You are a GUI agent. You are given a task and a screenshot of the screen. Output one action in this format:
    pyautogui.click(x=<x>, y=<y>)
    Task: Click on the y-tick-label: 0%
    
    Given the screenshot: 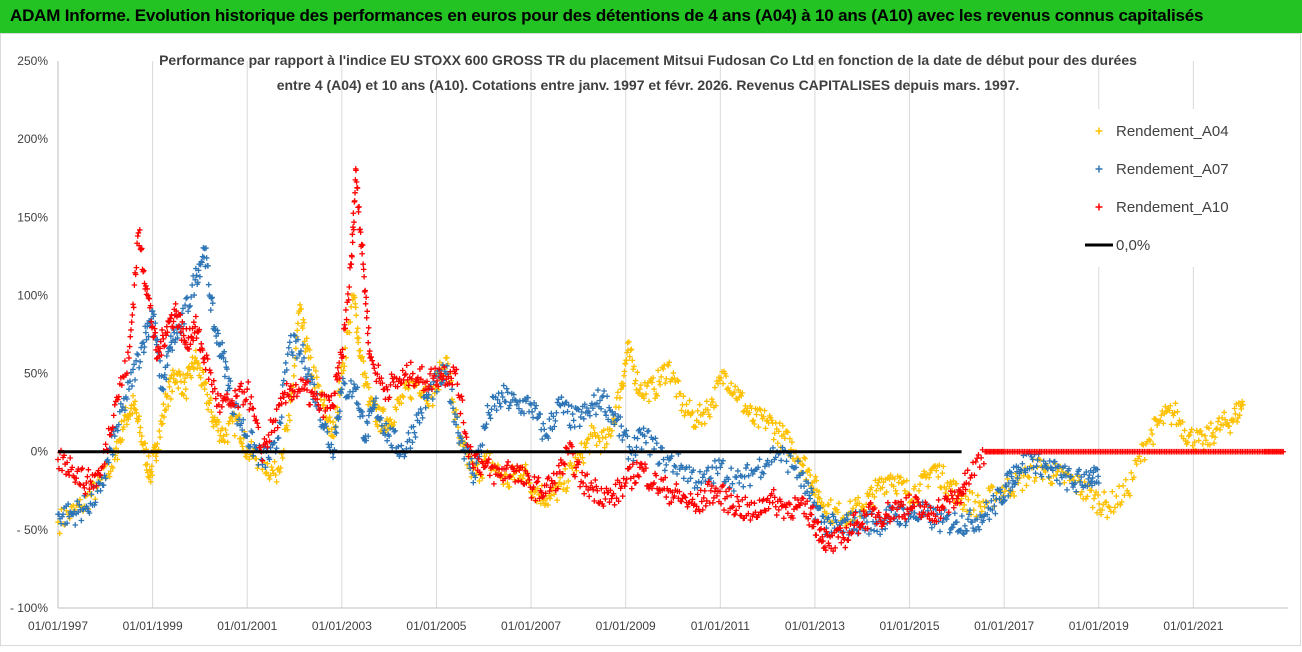 What is the action you would take?
    pyautogui.click(x=40, y=452)
    